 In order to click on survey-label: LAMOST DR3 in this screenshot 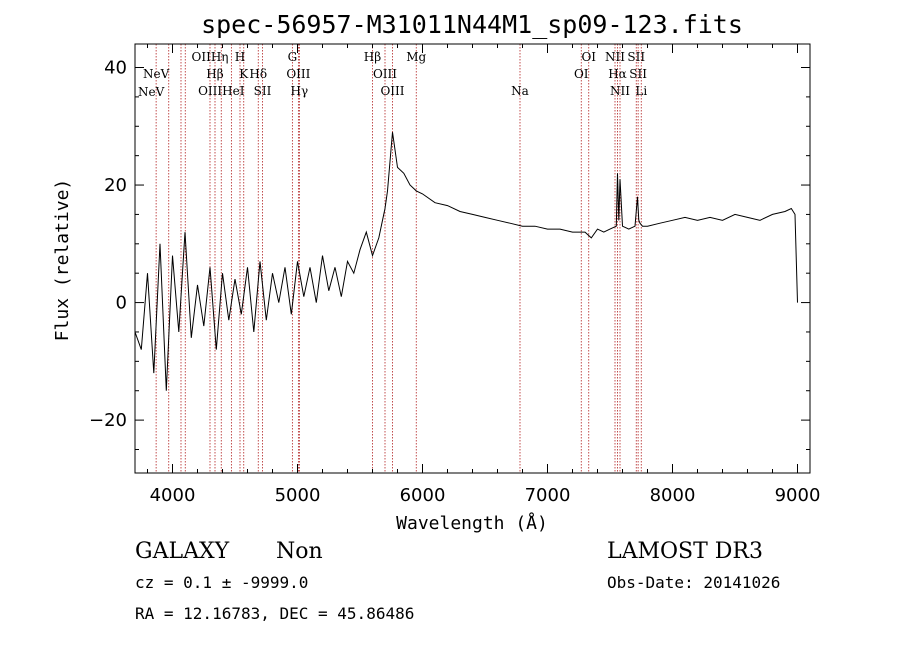, I will do `click(685, 551)`.